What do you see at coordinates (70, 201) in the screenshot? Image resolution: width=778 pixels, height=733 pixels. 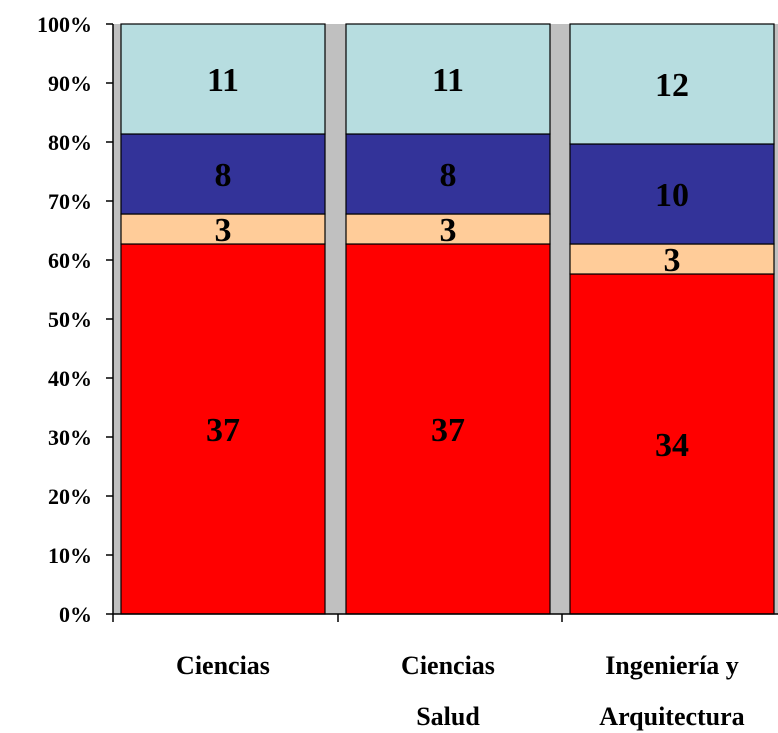 I see `y-tick-label: 70%` at bounding box center [70, 201].